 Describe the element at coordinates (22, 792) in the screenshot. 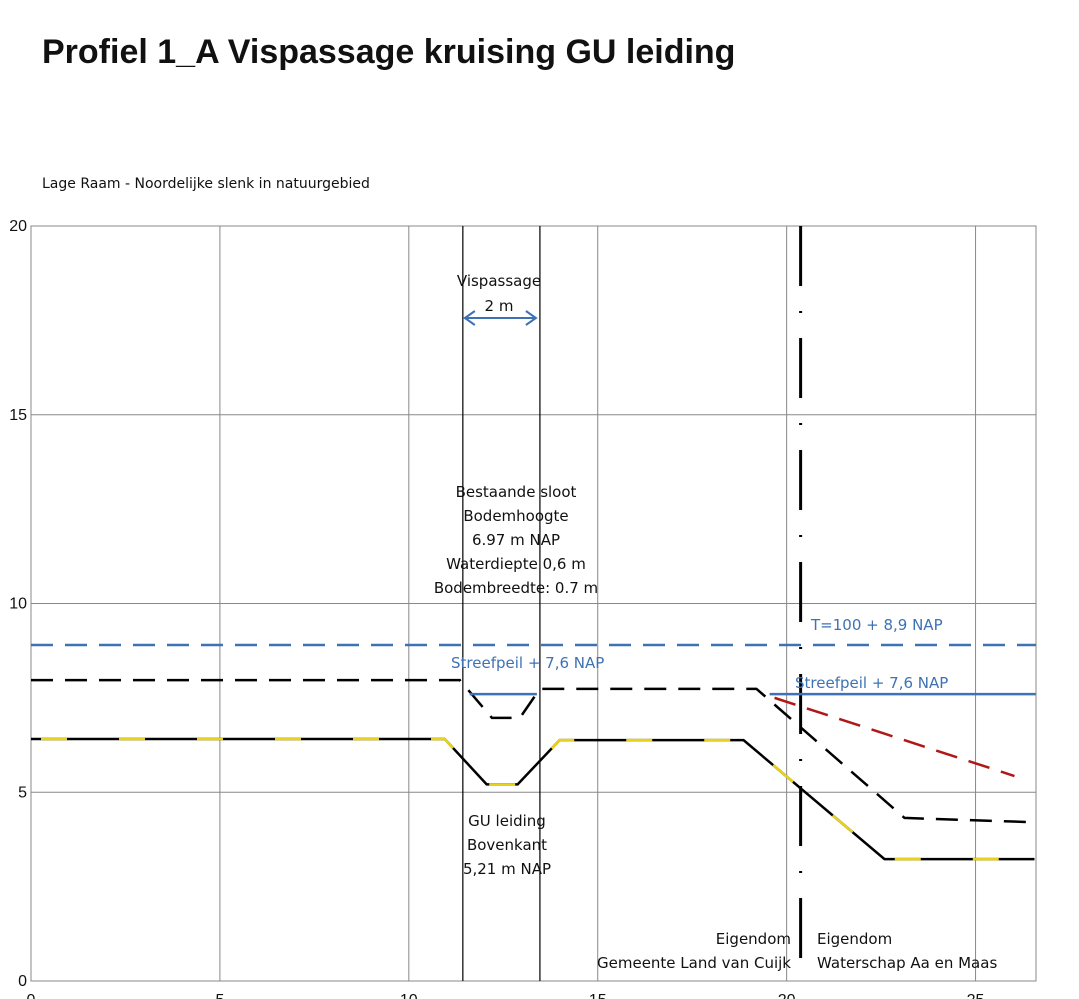

I see `y-tick-label: 5` at that location.